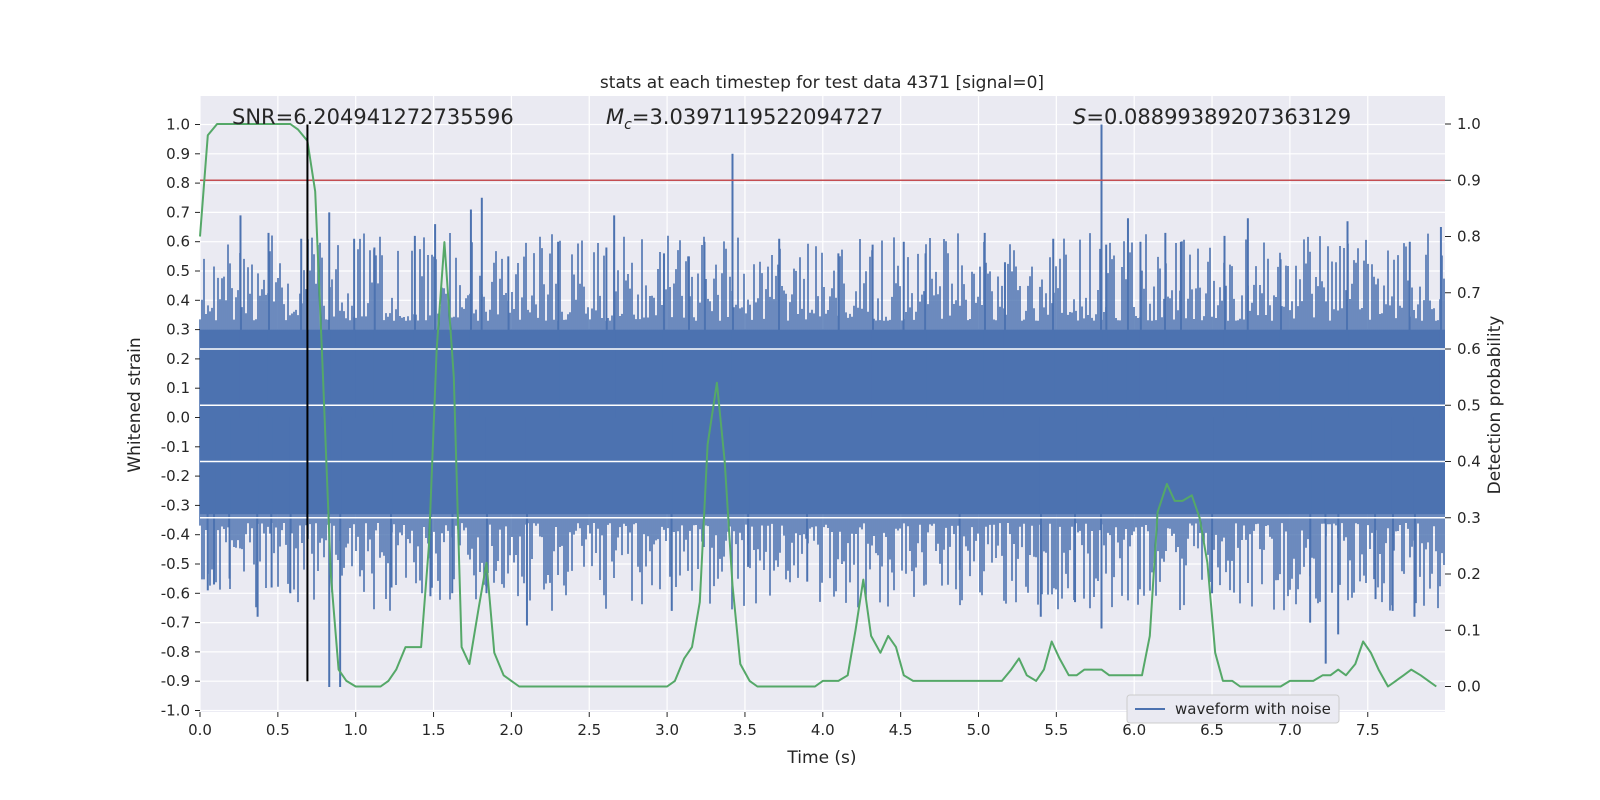  Describe the element at coordinates (178, 359) in the screenshot. I see `y-tick-label: 0.2` at that location.